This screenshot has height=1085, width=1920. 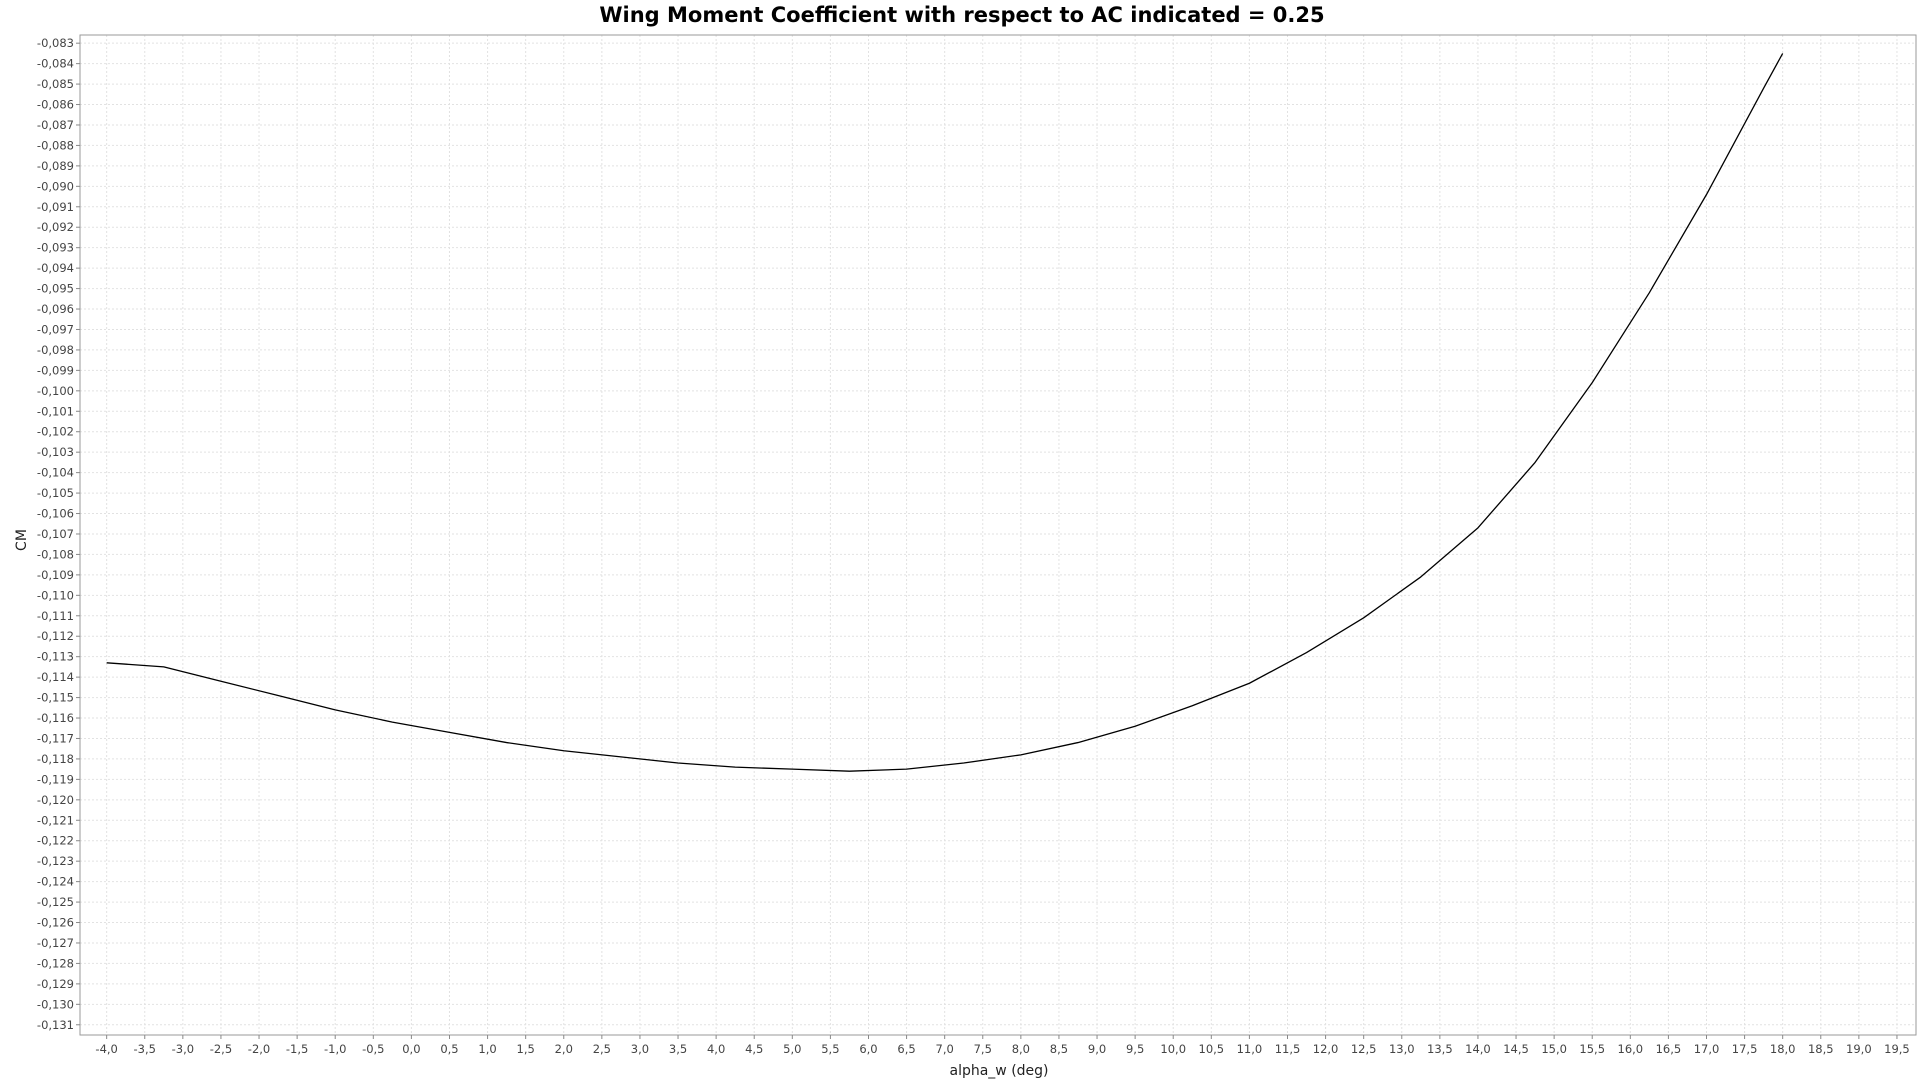 I want to click on y-tick-label: -0,123, so click(x=55, y=861).